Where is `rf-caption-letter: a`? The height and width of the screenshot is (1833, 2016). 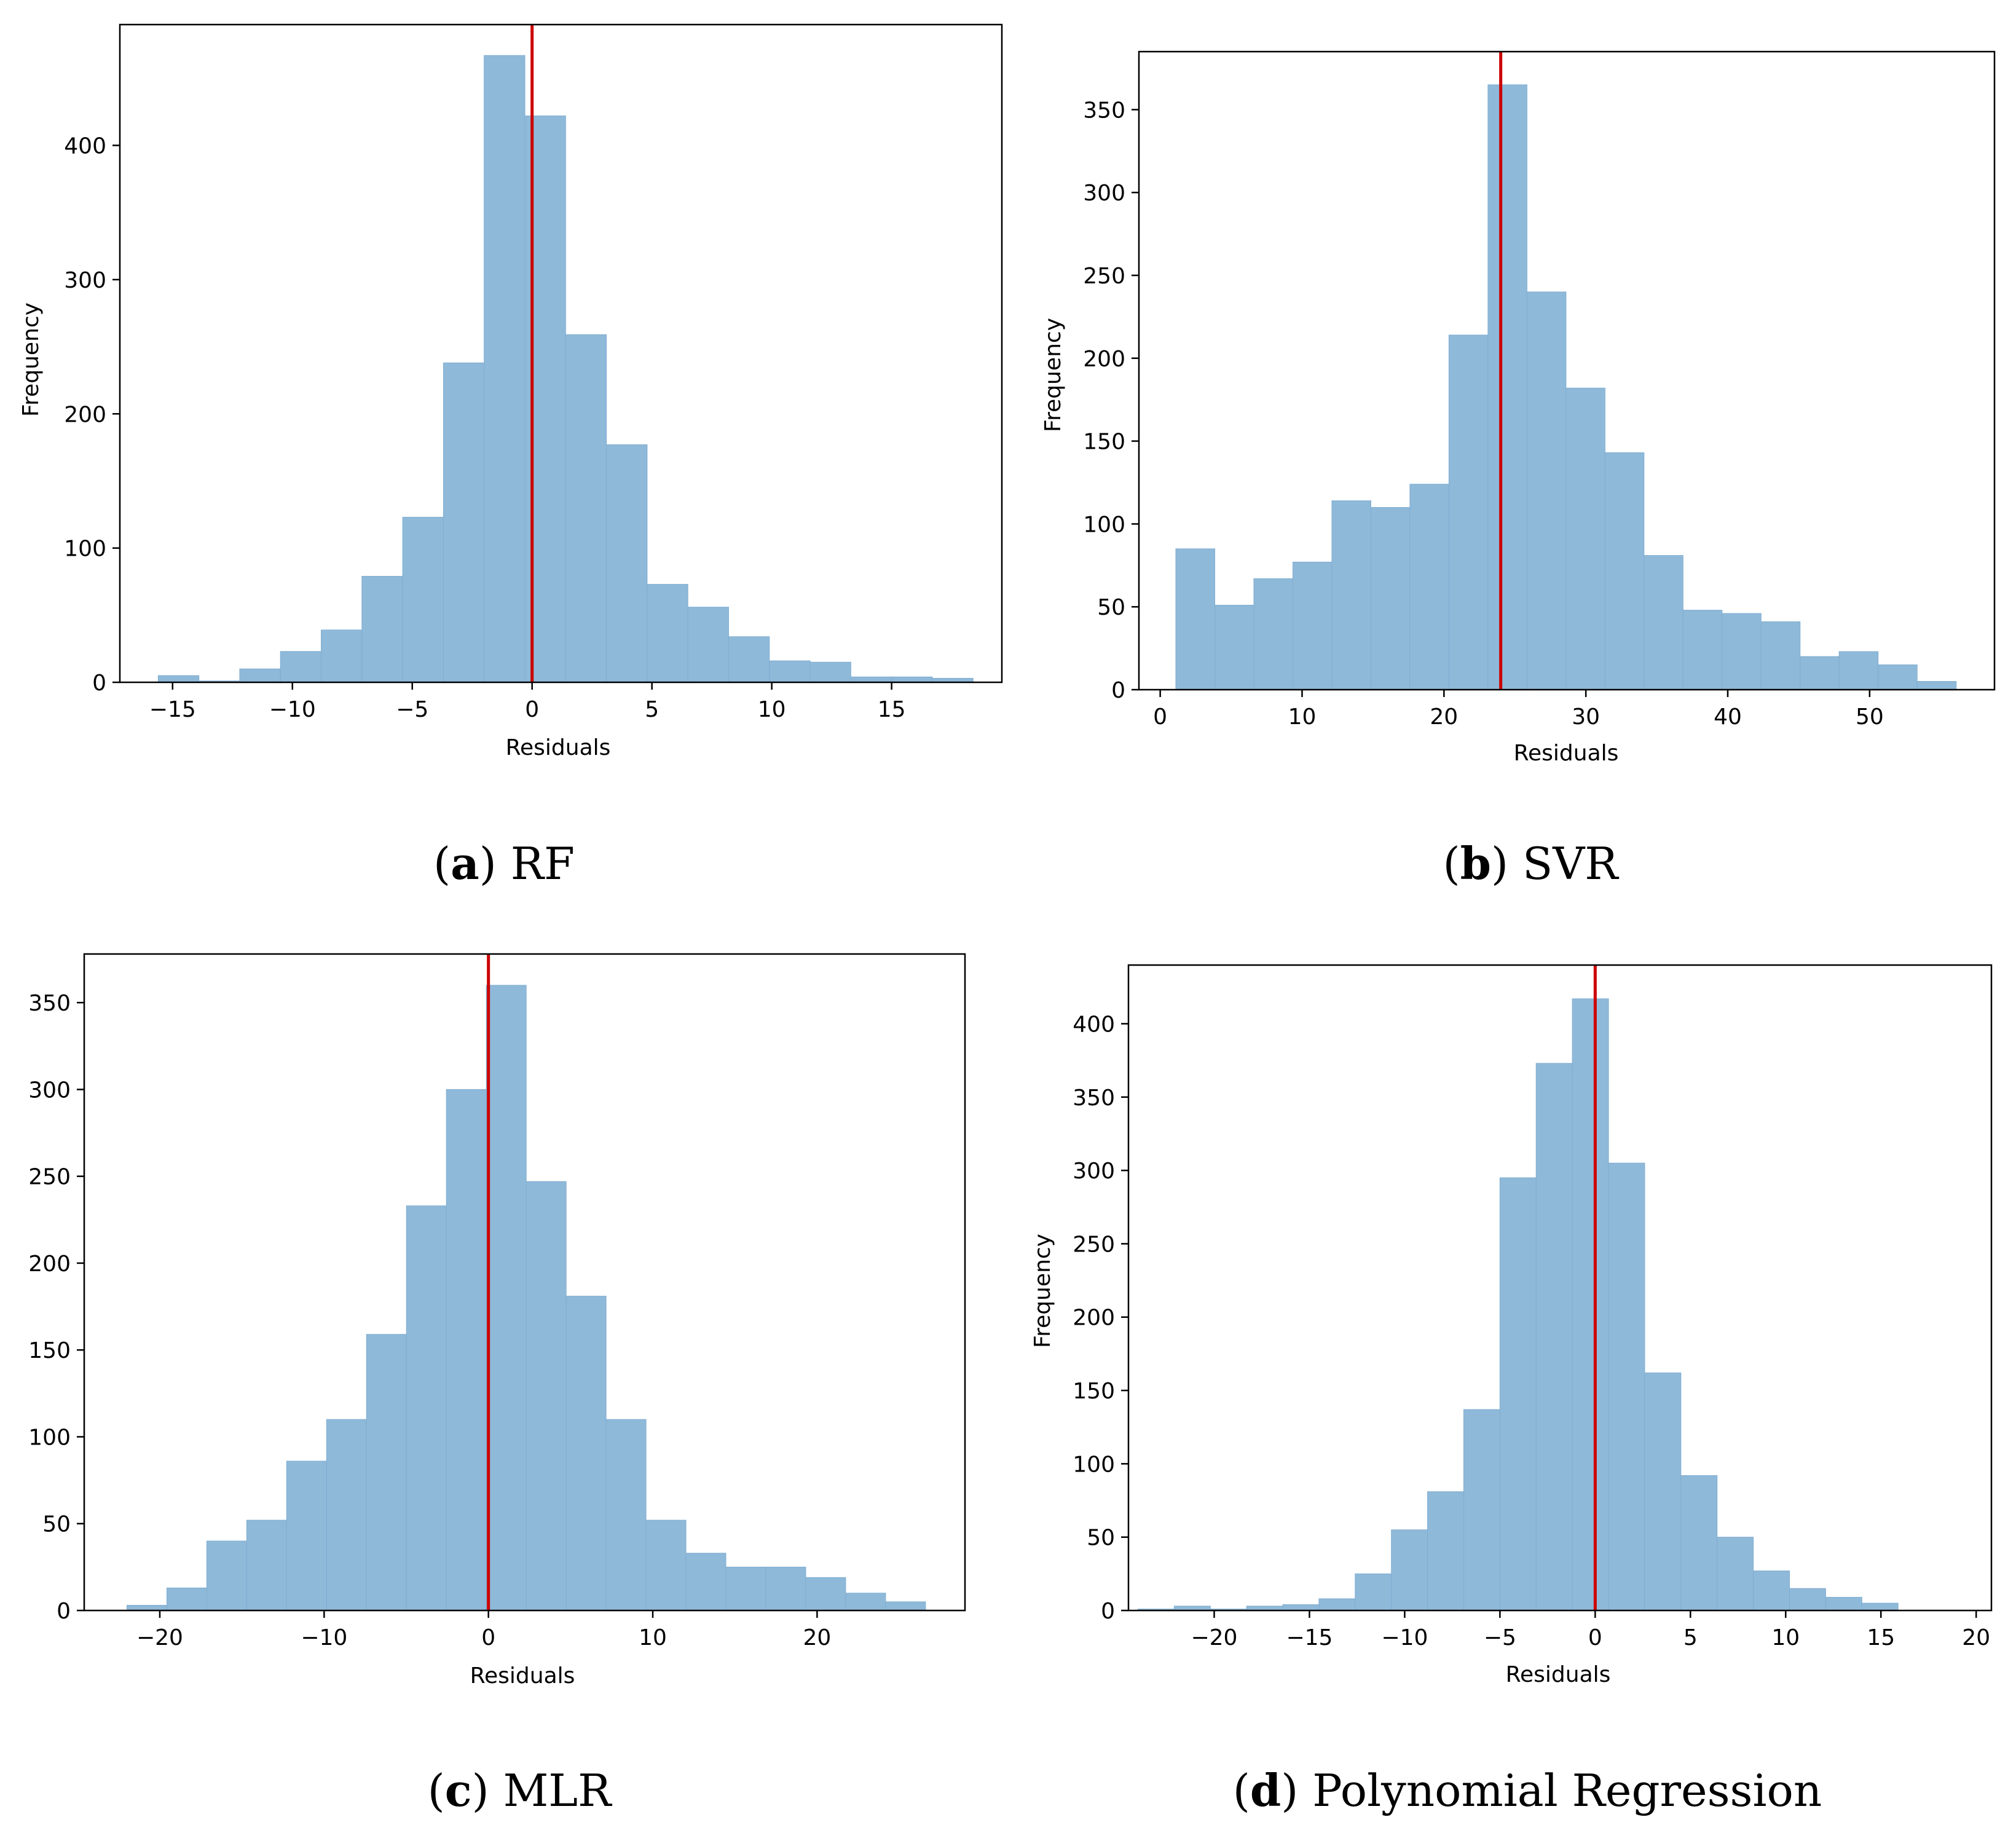
rf-caption-letter: a is located at coordinates (465, 863).